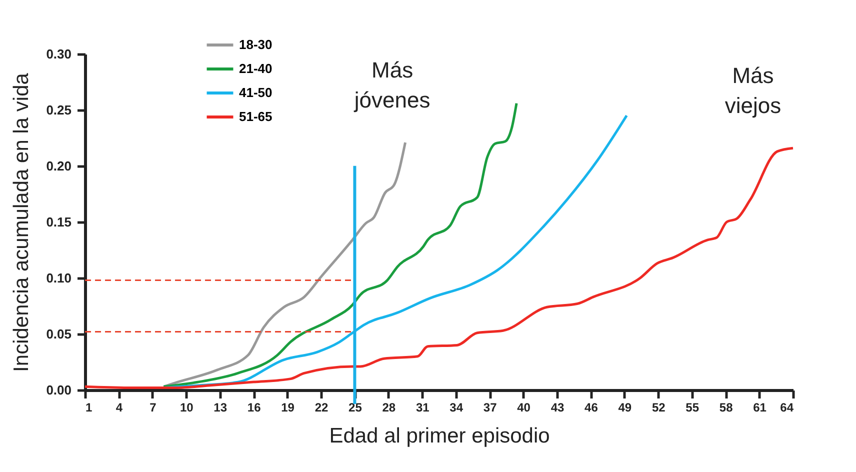  What do you see at coordinates (490, 407) in the screenshot?
I see `x-tick-label: 37` at bounding box center [490, 407].